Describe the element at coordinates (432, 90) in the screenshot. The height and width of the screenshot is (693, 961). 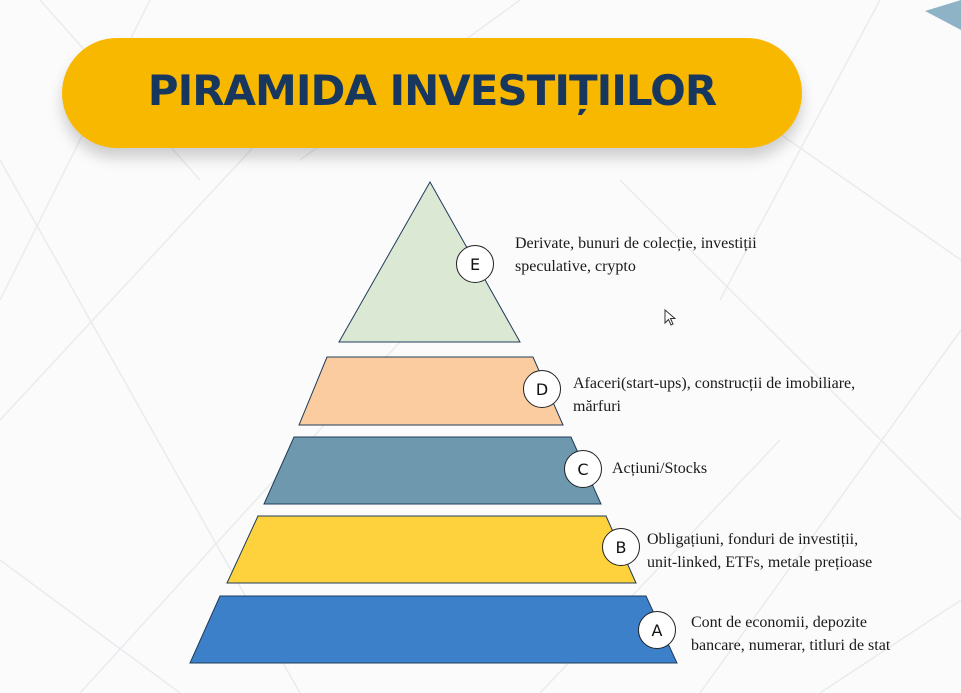
I see `page-title: PIRAMIDA INVESTIȚIILOR` at that location.